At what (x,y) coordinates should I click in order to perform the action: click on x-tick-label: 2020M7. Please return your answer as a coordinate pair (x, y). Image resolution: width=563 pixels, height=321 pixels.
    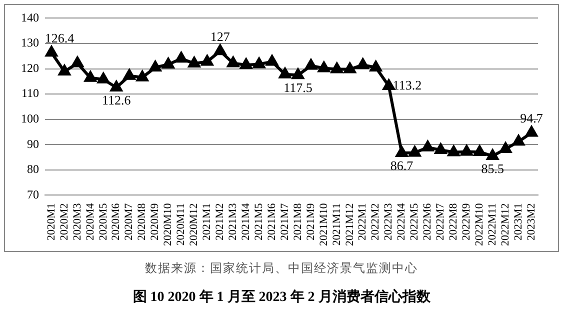
    Looking at the image, I should click on (129, 221).